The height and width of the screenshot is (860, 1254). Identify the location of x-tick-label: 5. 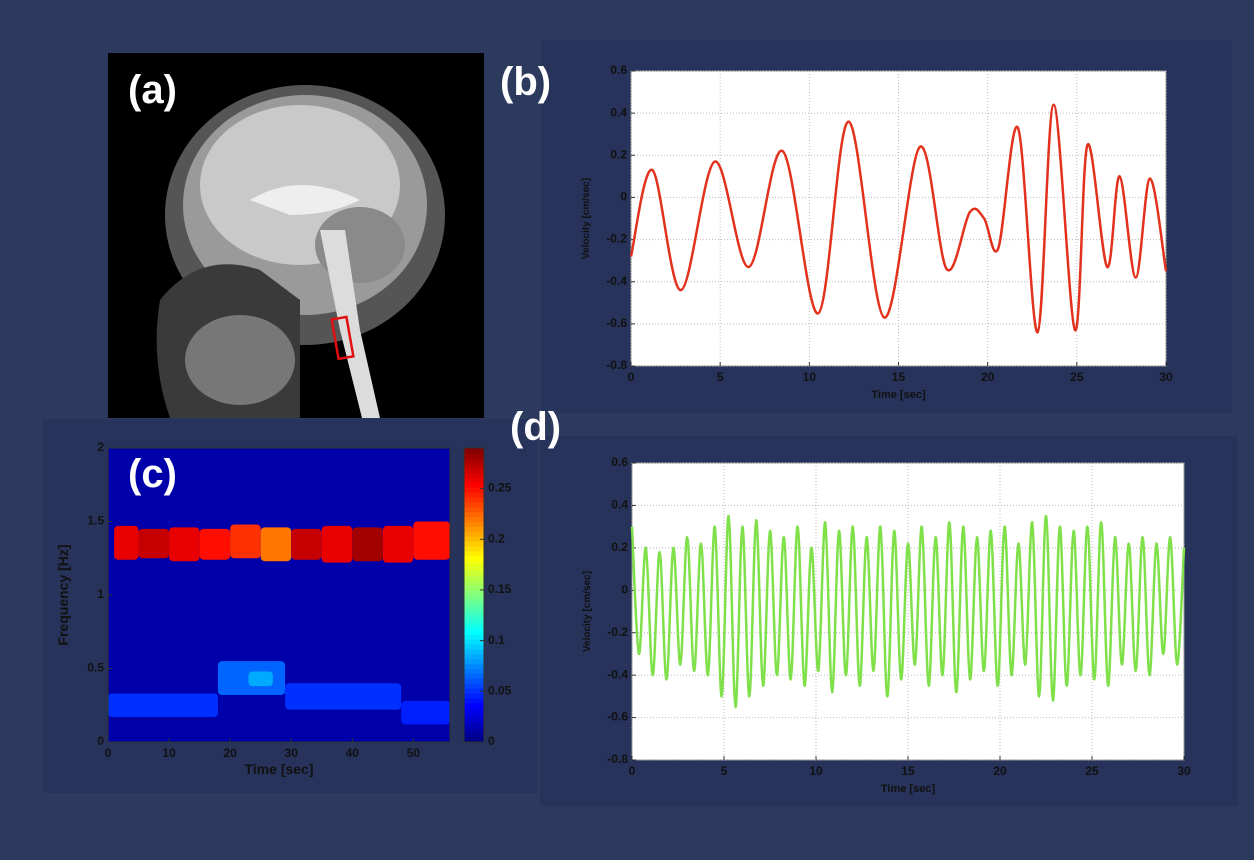
(720, 377).